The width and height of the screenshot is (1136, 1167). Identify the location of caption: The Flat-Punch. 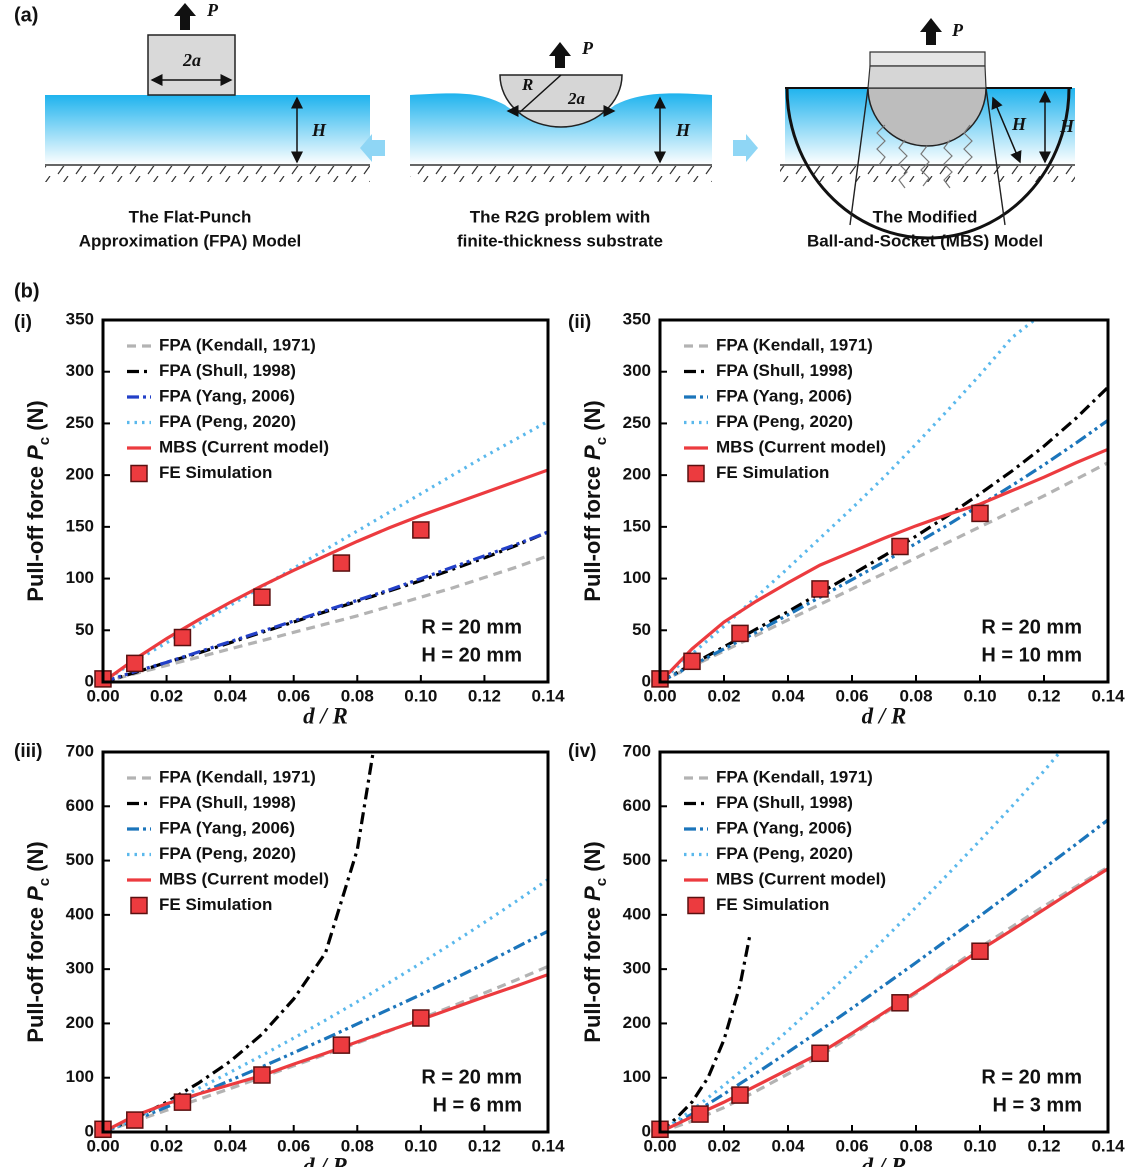
(190, 216).